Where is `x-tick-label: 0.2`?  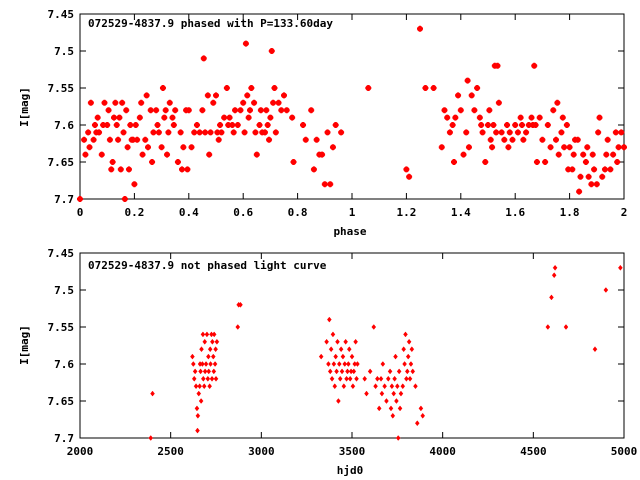
x-tick-label: 0.2 is located at coordinates (134, 212).